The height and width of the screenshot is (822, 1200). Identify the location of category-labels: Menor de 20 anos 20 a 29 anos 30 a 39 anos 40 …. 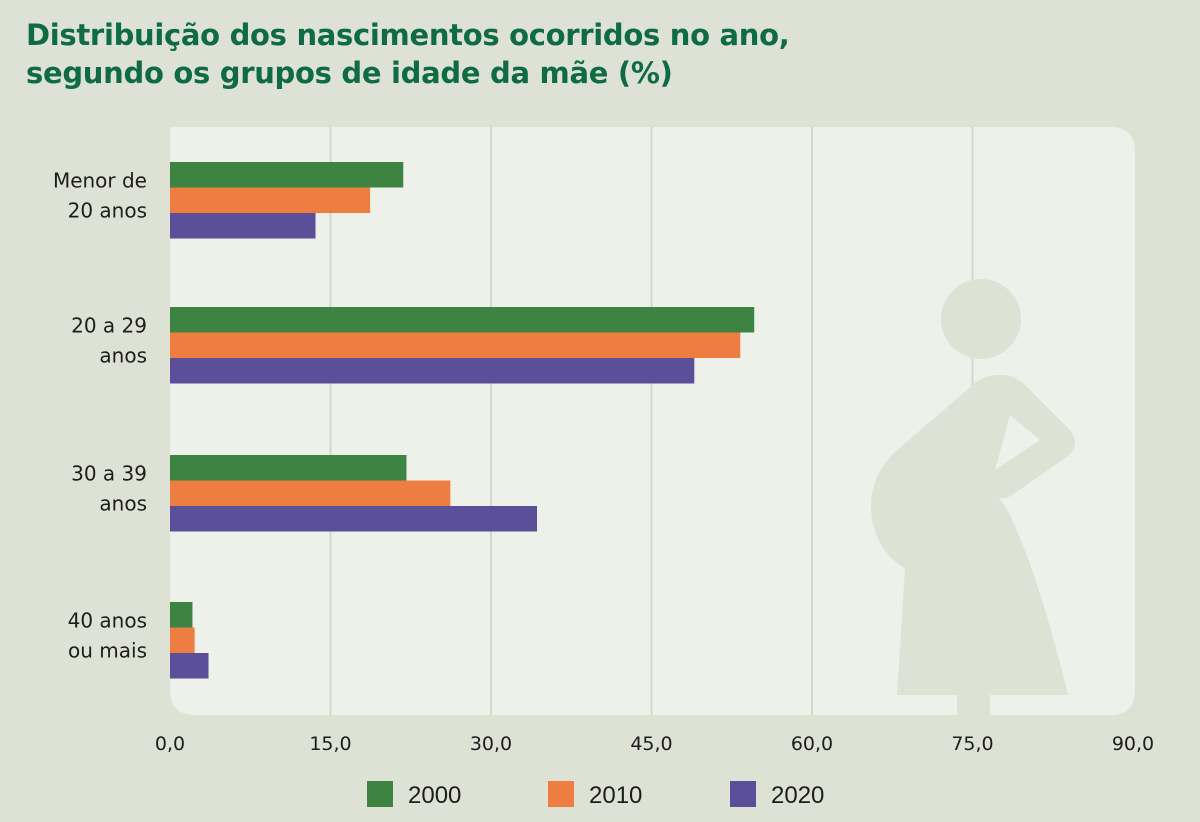
(100, 415).